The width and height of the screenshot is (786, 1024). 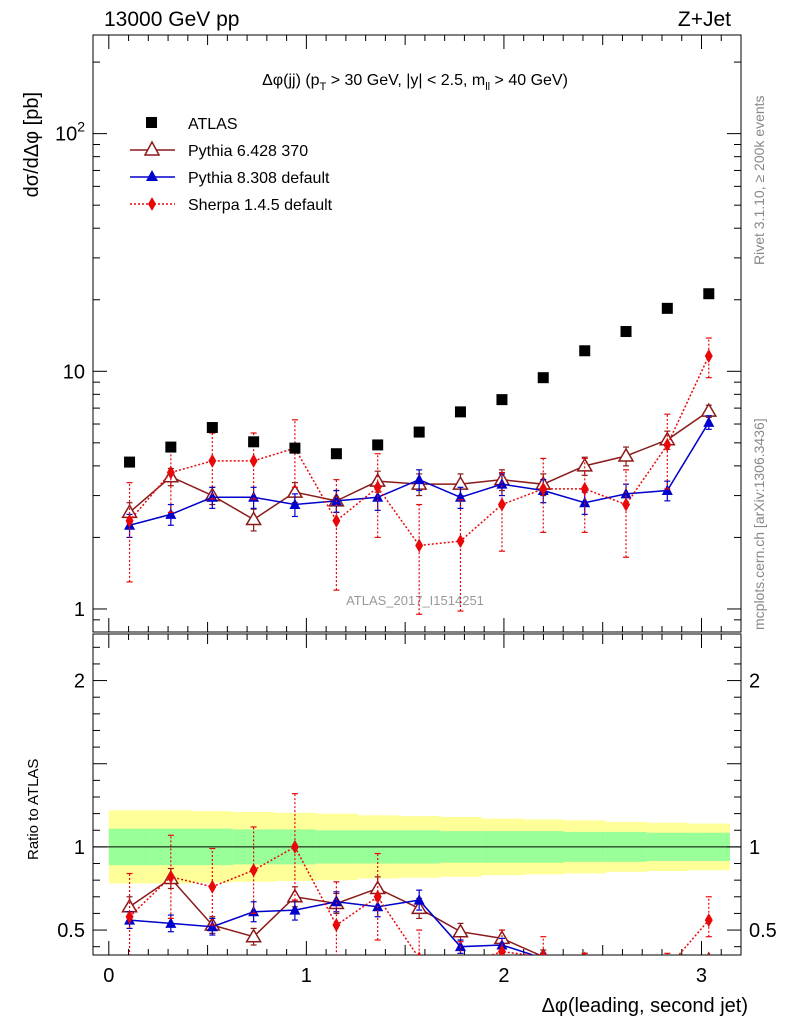 What do you see at coordinates (152, 175) in the screenshot?
I see `legend-pythia8-marker` at bounding box center [152, 175].